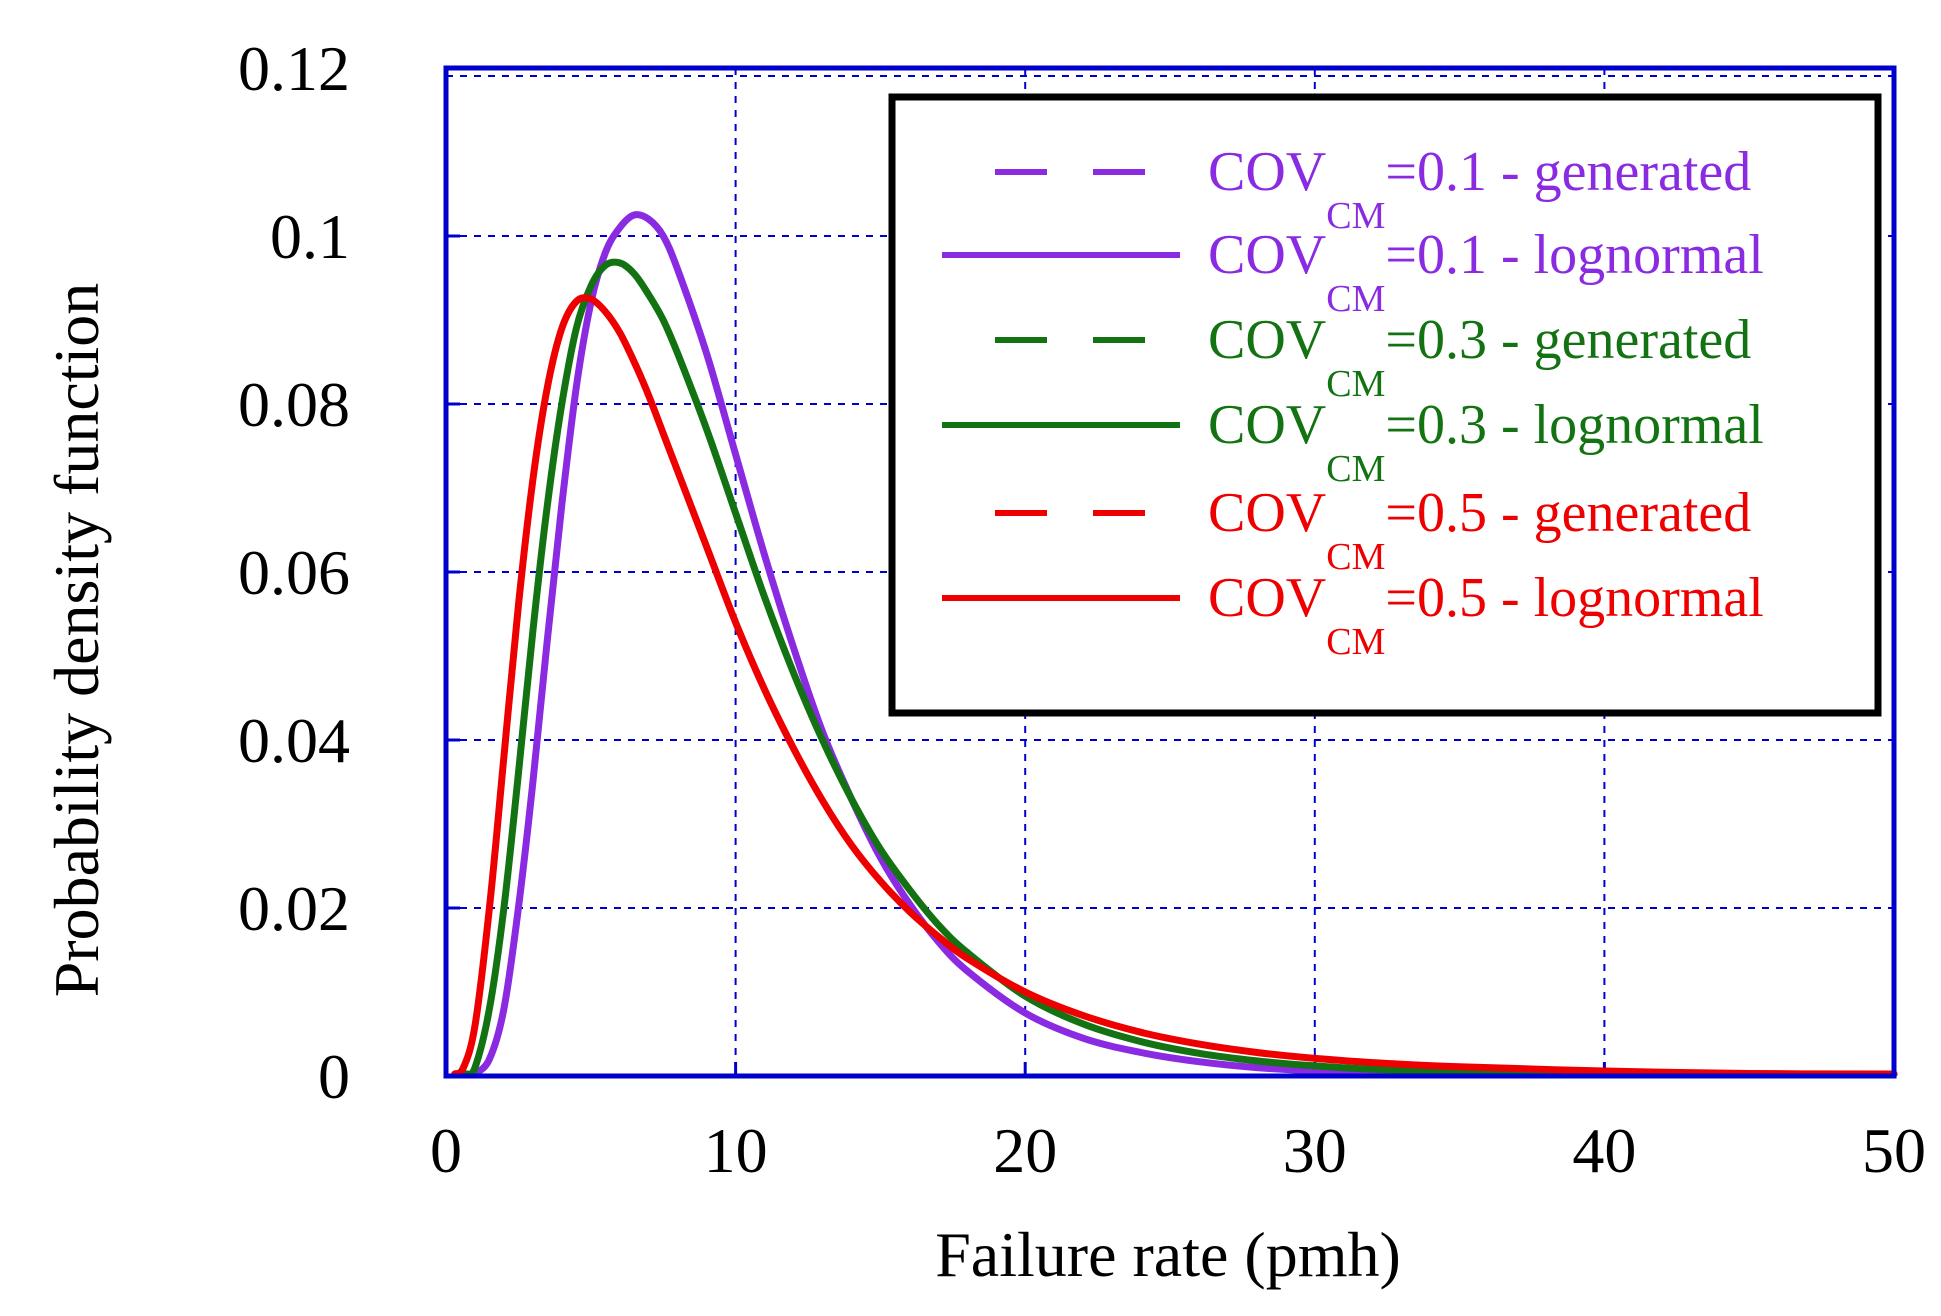 Image resolution: width=1941 pixels, height=1316 pixels. I want to click on y-tick-labels: 0 0.02 0.04 0.06 0.08 0.1 0.12, so click(294, 572).